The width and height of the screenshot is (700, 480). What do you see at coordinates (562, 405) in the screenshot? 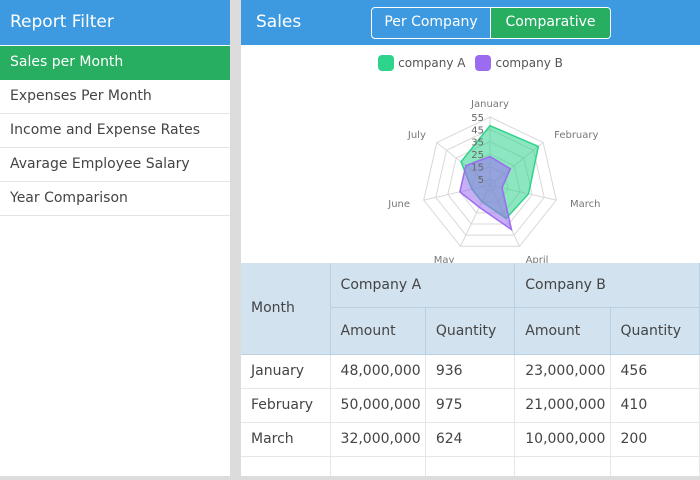
I see `table-cell: 21,000,000` at bounding box center [562, 405].